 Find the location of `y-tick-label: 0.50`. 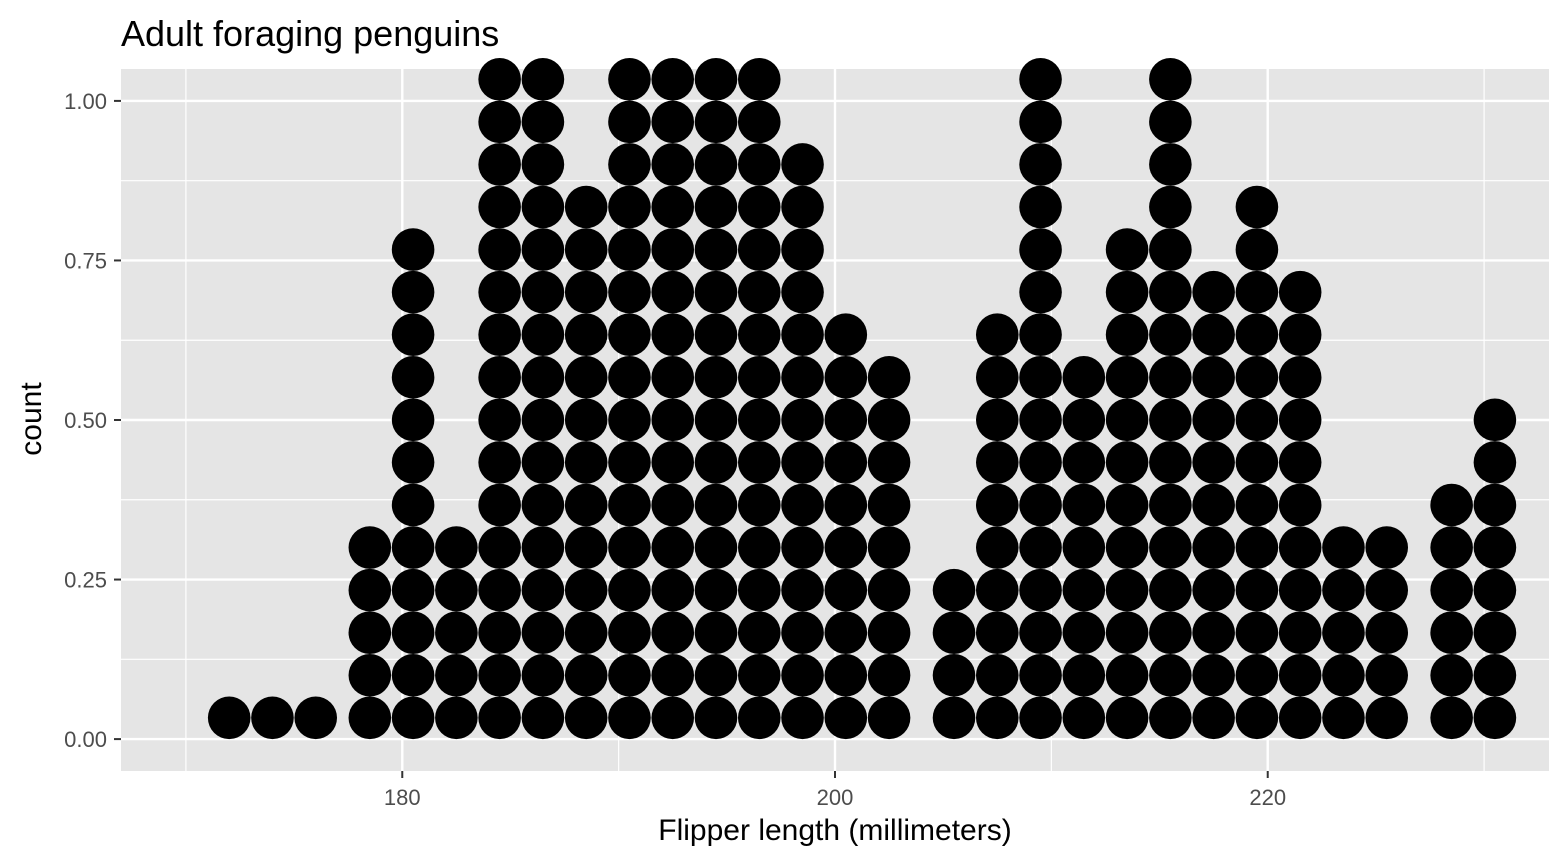

y-tick-label: 0.50 is located at coordinates (85, 420).